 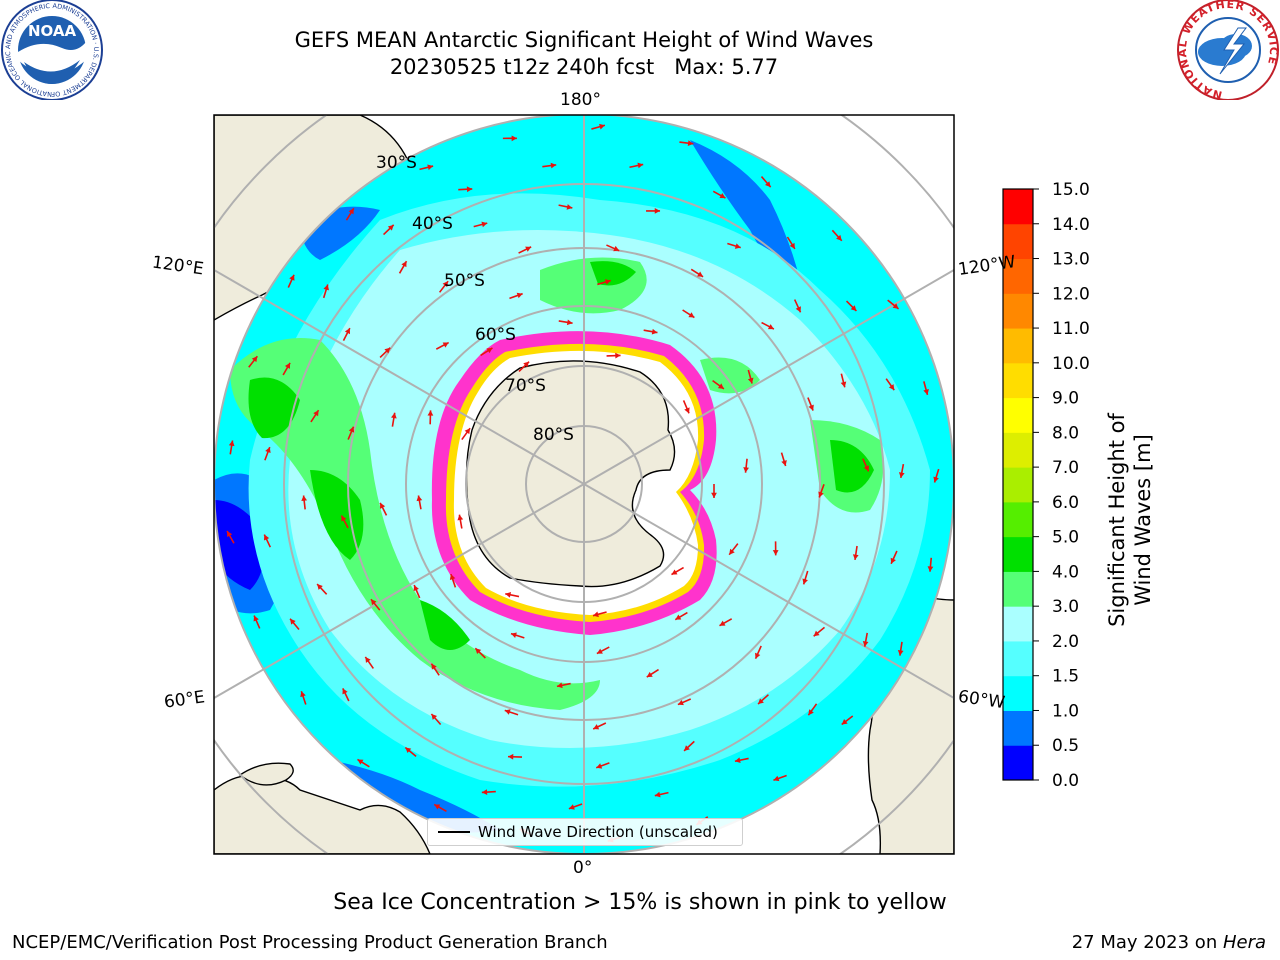 What do you see at coordinates (1071, 329) in the screenshot?
I see `colorbar-tick-label: 11.0` at bounding box center [1071, 329].